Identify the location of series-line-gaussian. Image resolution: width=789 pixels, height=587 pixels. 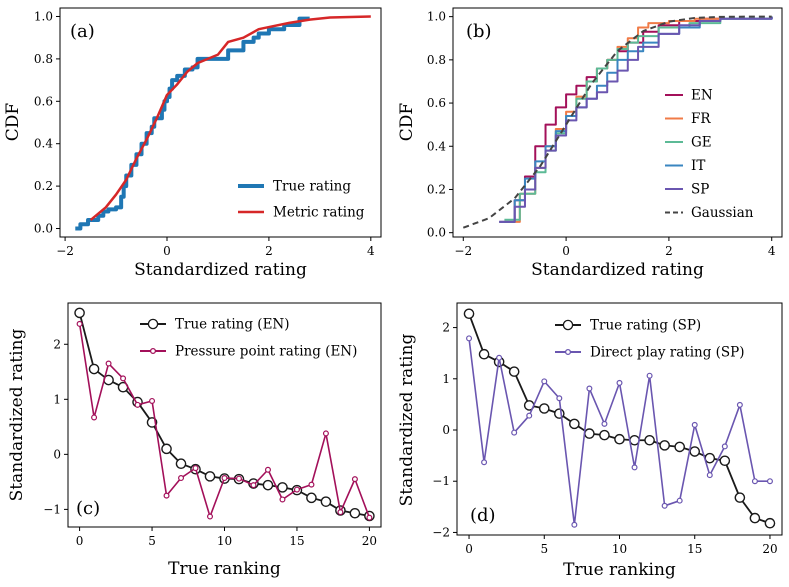
(617, 122).